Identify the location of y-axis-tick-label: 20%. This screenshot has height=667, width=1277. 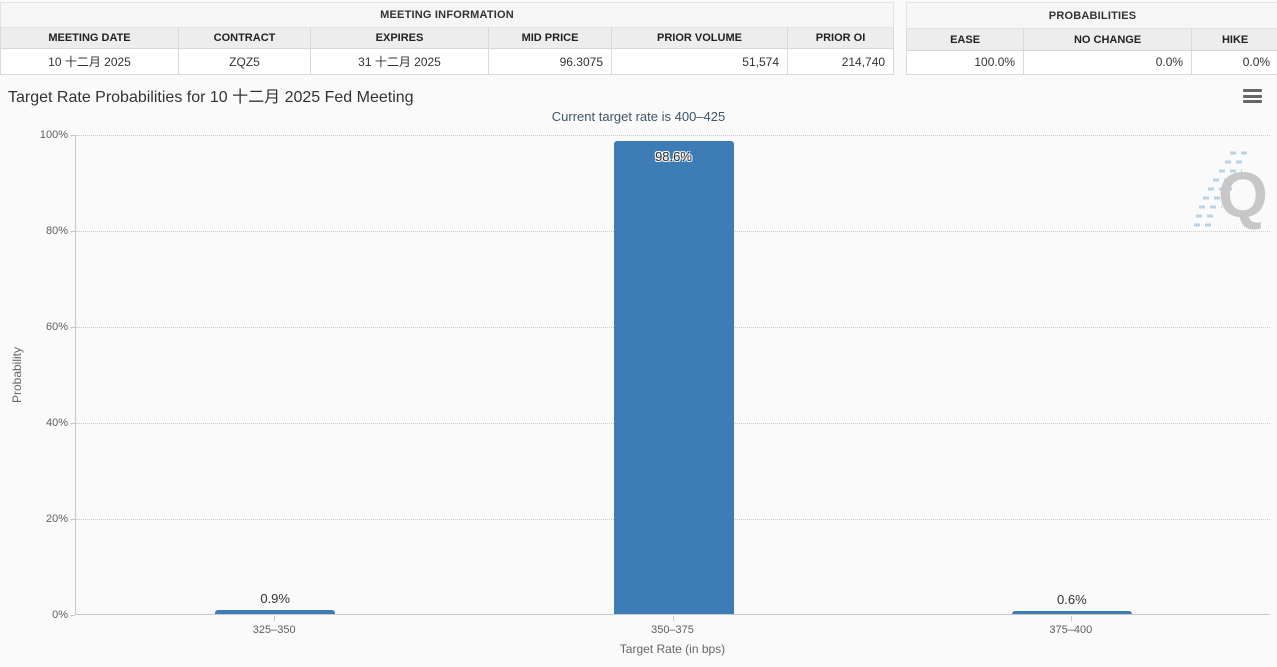
(56, 519).